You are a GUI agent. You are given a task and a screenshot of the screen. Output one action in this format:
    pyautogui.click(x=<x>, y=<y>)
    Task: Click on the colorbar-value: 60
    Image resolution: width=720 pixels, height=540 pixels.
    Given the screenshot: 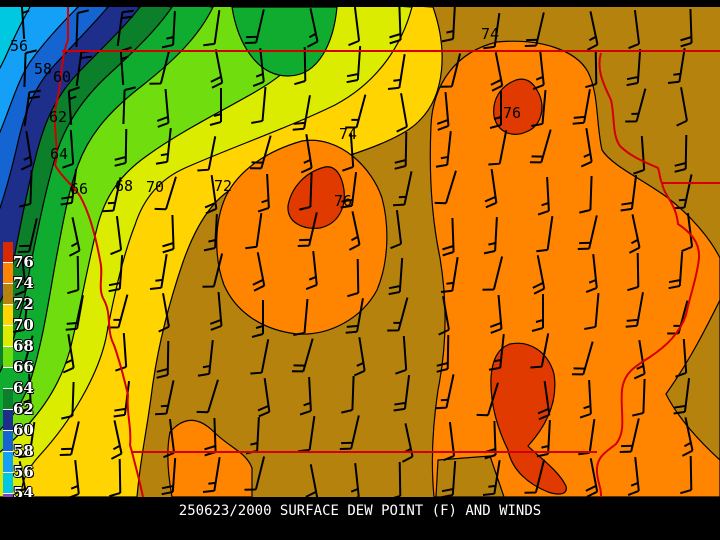 What is the action you would take?
    pyautogui.click(x=23, y=430)
    